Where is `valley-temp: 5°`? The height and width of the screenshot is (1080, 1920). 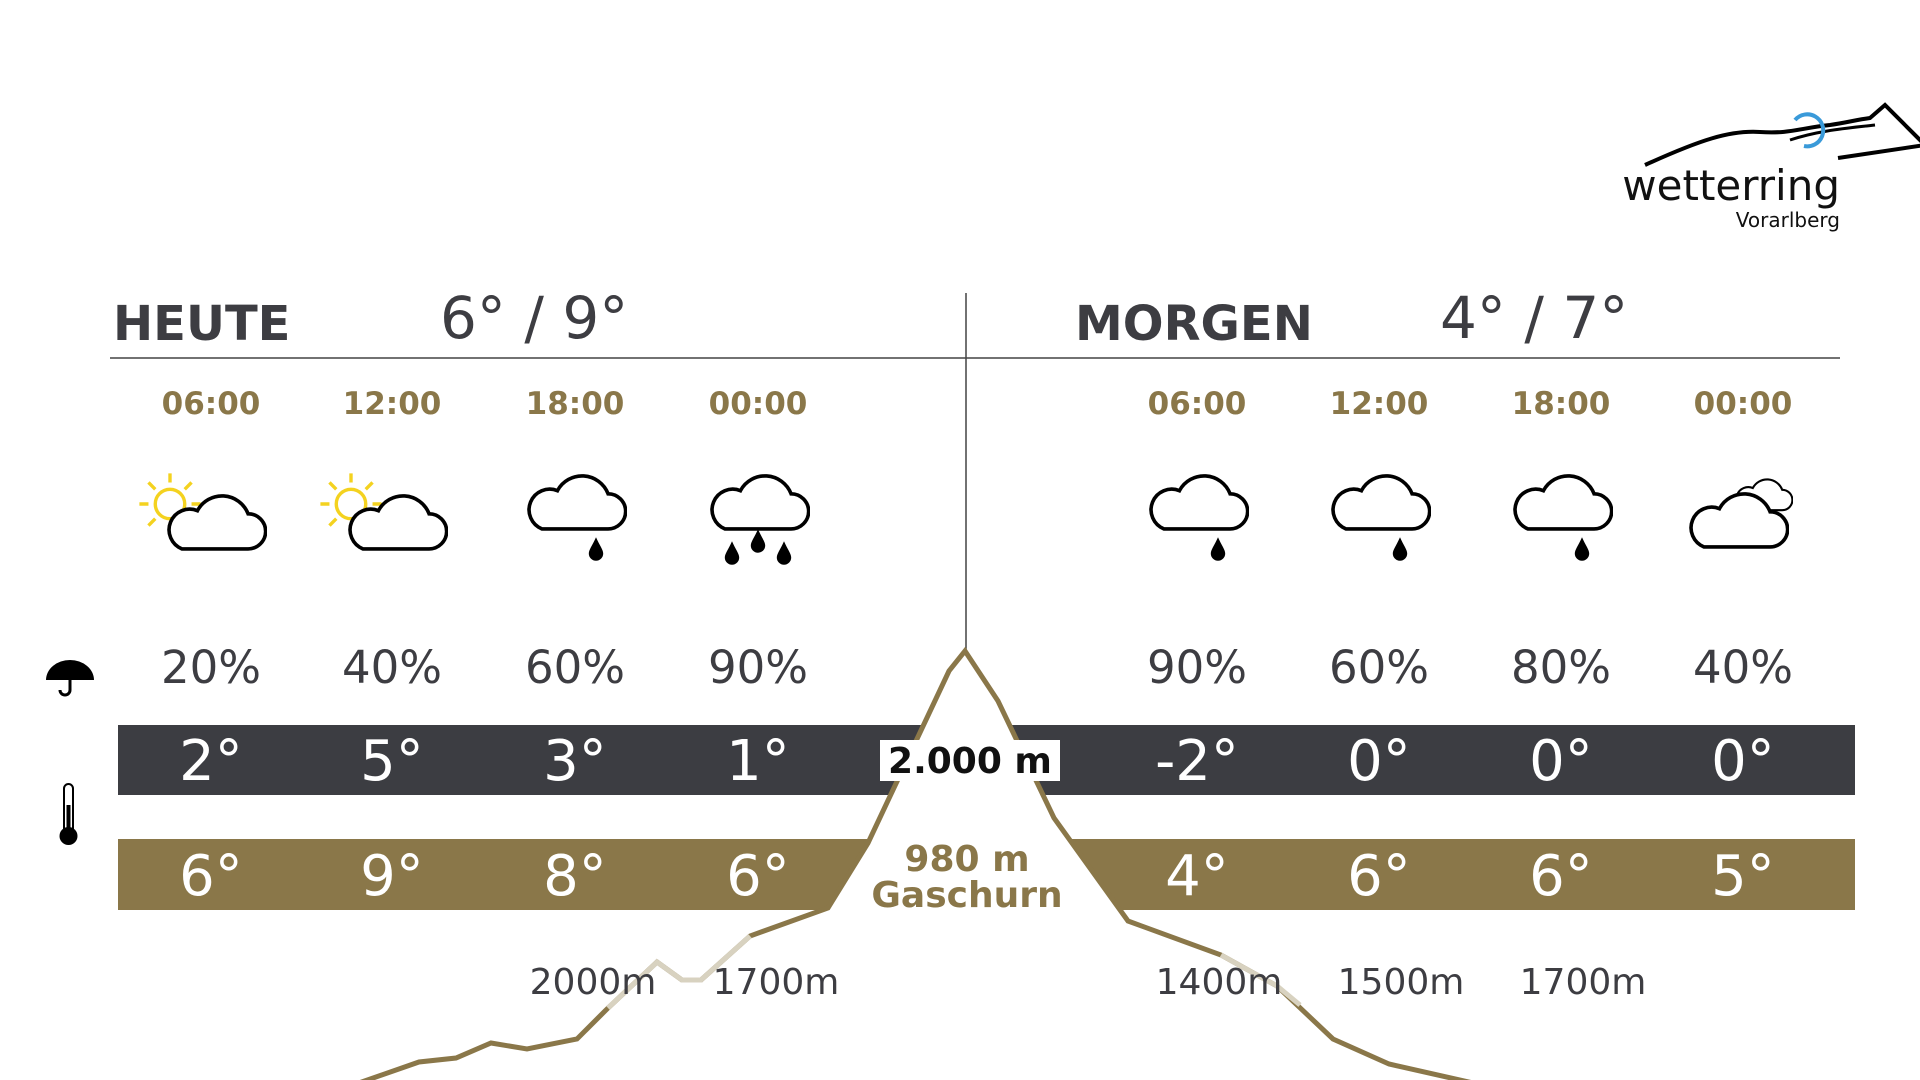
valley-temp: 5° is located at coordinates (1743, 876).